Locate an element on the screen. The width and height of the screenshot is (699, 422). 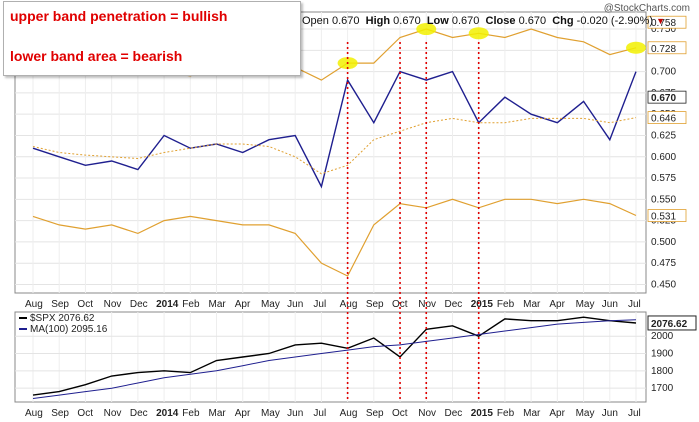
y-tick-label: 1900 is located at coordinates (662, 354).